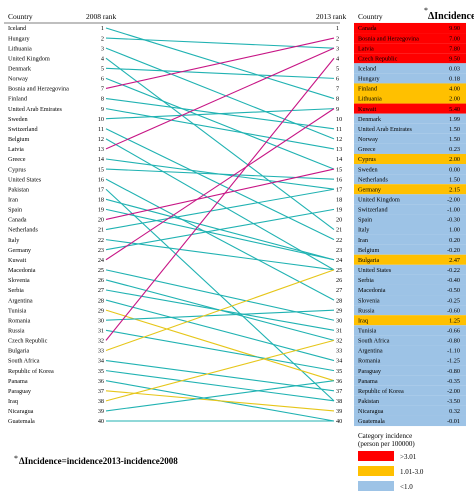 This screenshot has height=495, width=474. Describe the element at coordinates (376, 486) in the screenshot. I see `legend-swatch` at that location.